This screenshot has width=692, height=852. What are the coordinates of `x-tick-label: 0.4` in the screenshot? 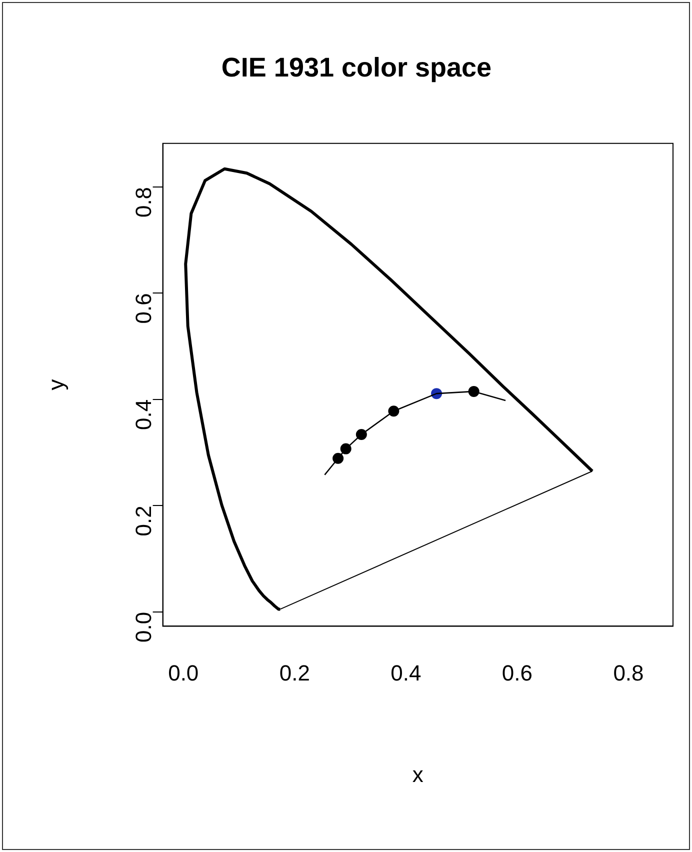 It's located at (406, 673).